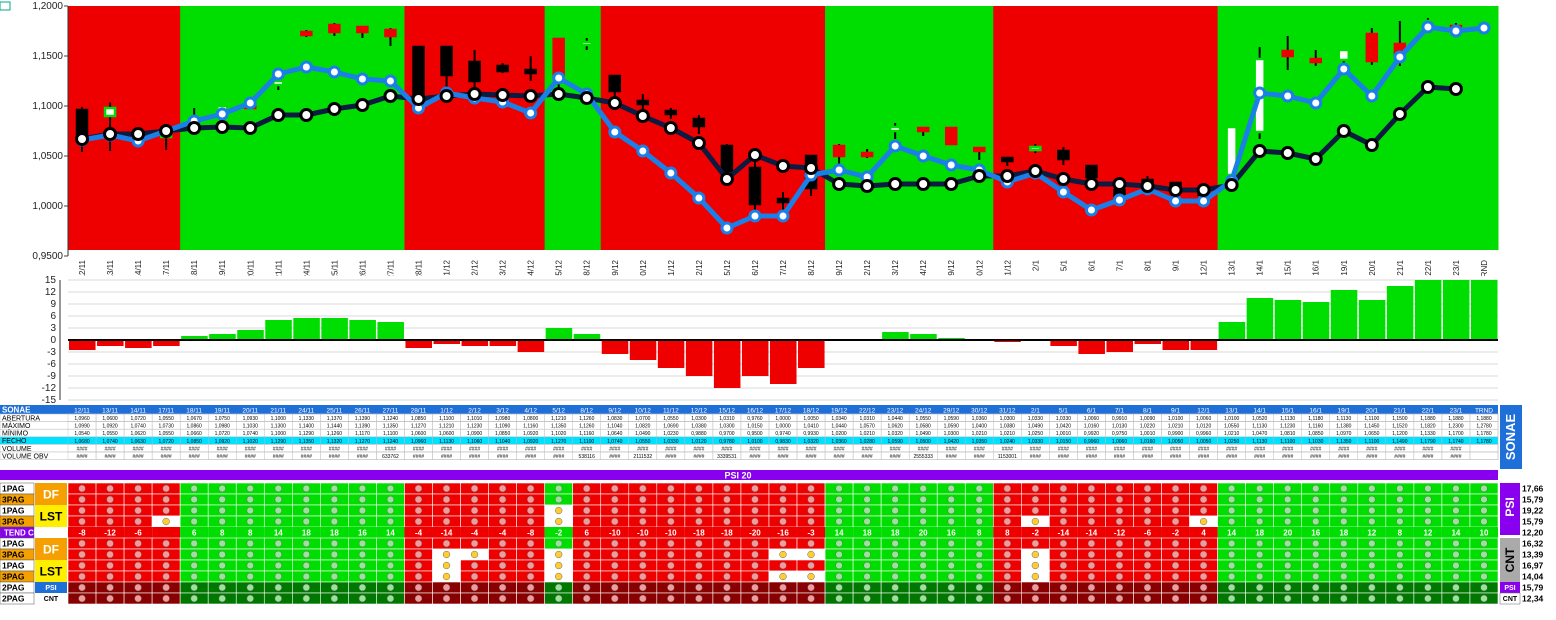 This screenshot has width=1556, height=620. Describe the element at coordinates (1091, 265) in the screenshot. I see `x-tick-label: 6/1` at that location.